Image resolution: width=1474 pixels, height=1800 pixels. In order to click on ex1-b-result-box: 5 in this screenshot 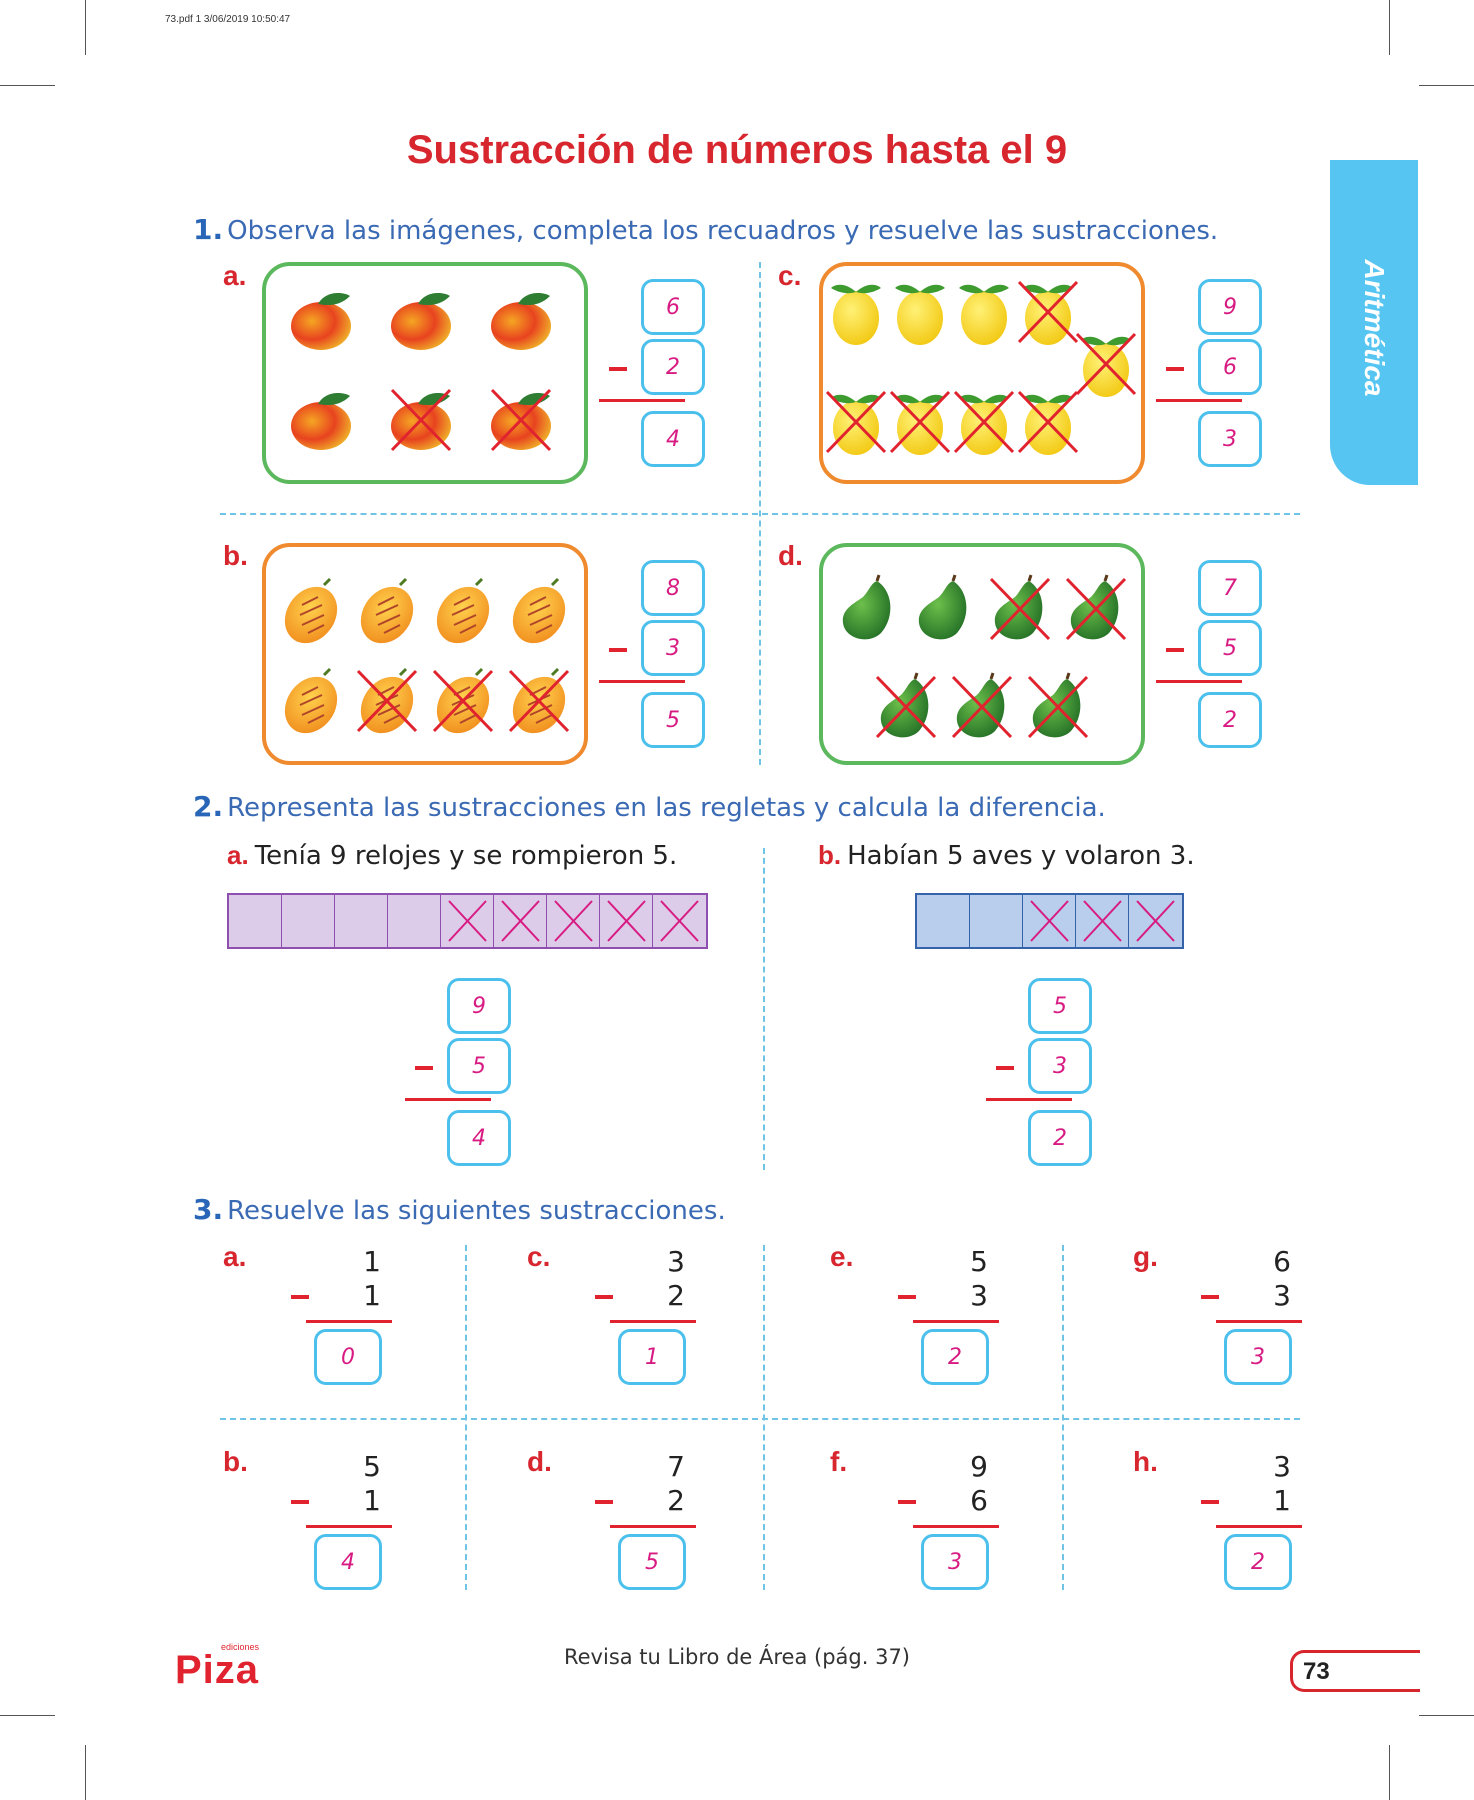, I will do `click(673, 720)`.